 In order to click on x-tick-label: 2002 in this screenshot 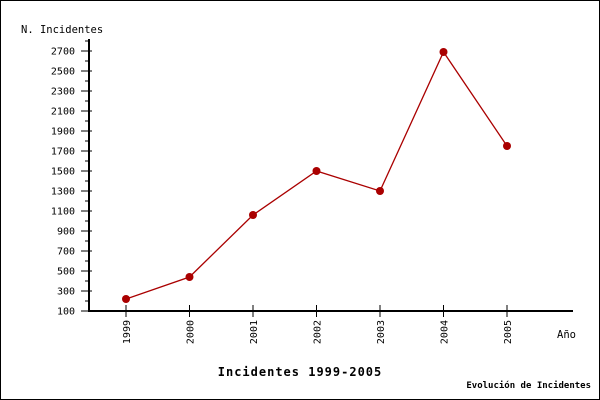, I will do `click(318, 332)`.